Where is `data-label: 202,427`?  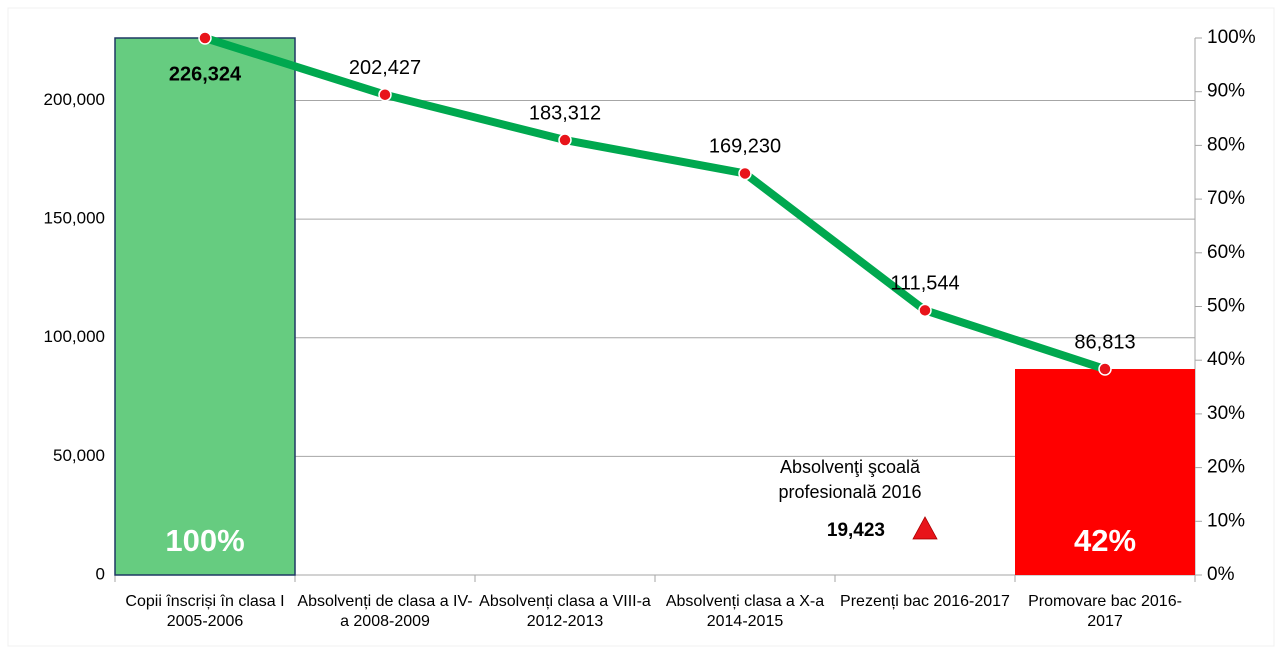
data-label: 202,427 is located at coordinates (385, 68).